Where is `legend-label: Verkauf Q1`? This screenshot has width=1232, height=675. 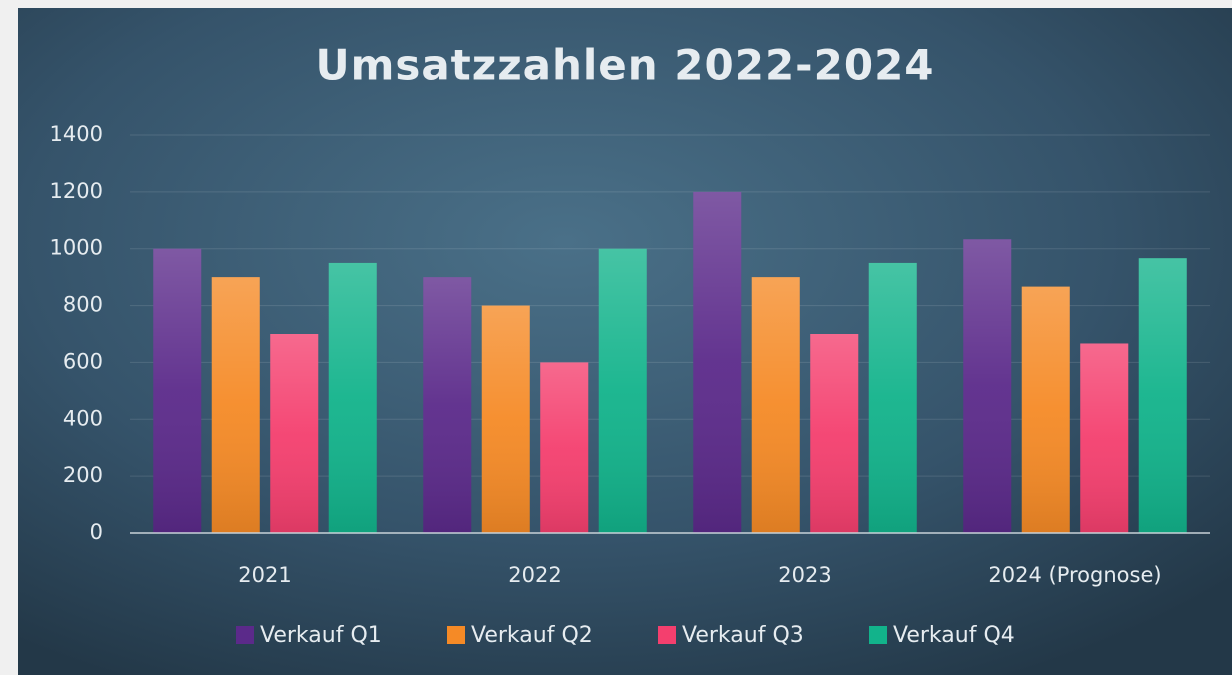 legend-label: Verkauf Q1 is located at coordinates (321, 635).